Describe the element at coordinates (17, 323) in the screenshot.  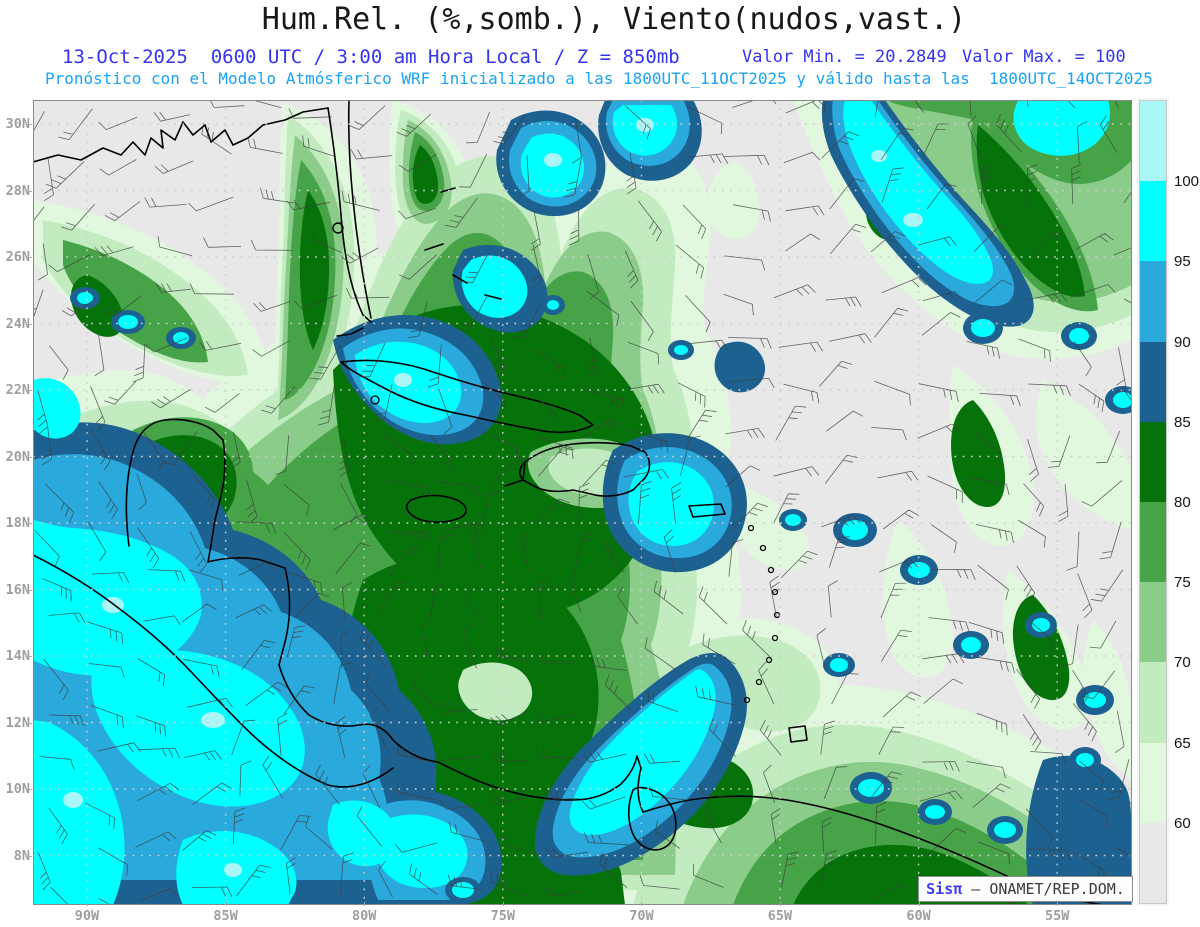
I see `lat-tick-label: 24N` at that location.